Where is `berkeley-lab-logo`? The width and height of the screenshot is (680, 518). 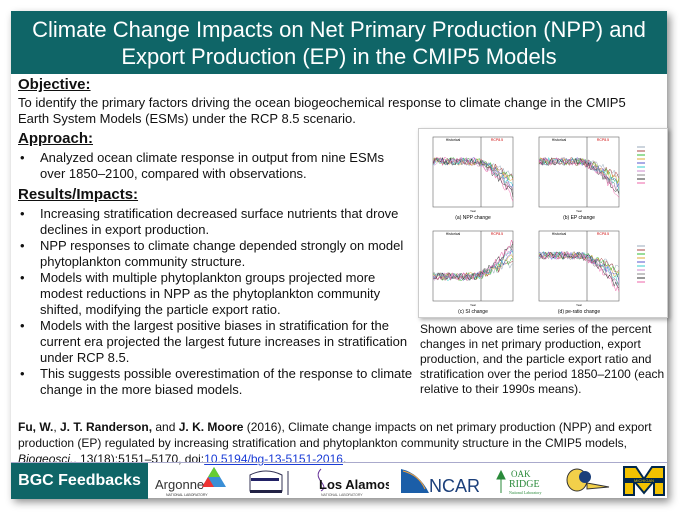
berkeley-lab-logo is located at coordinates (271, 481).